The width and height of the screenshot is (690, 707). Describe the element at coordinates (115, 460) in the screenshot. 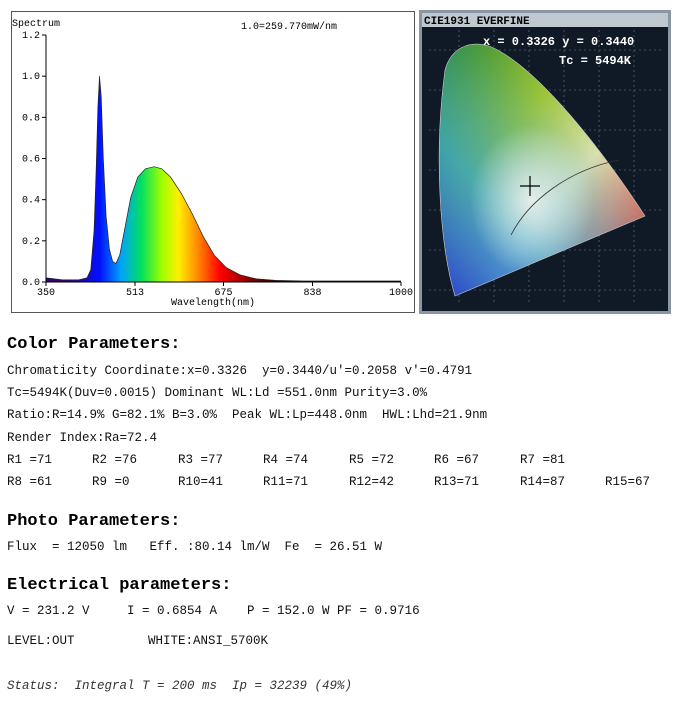

I see `render-index: R2 =76` at that location.